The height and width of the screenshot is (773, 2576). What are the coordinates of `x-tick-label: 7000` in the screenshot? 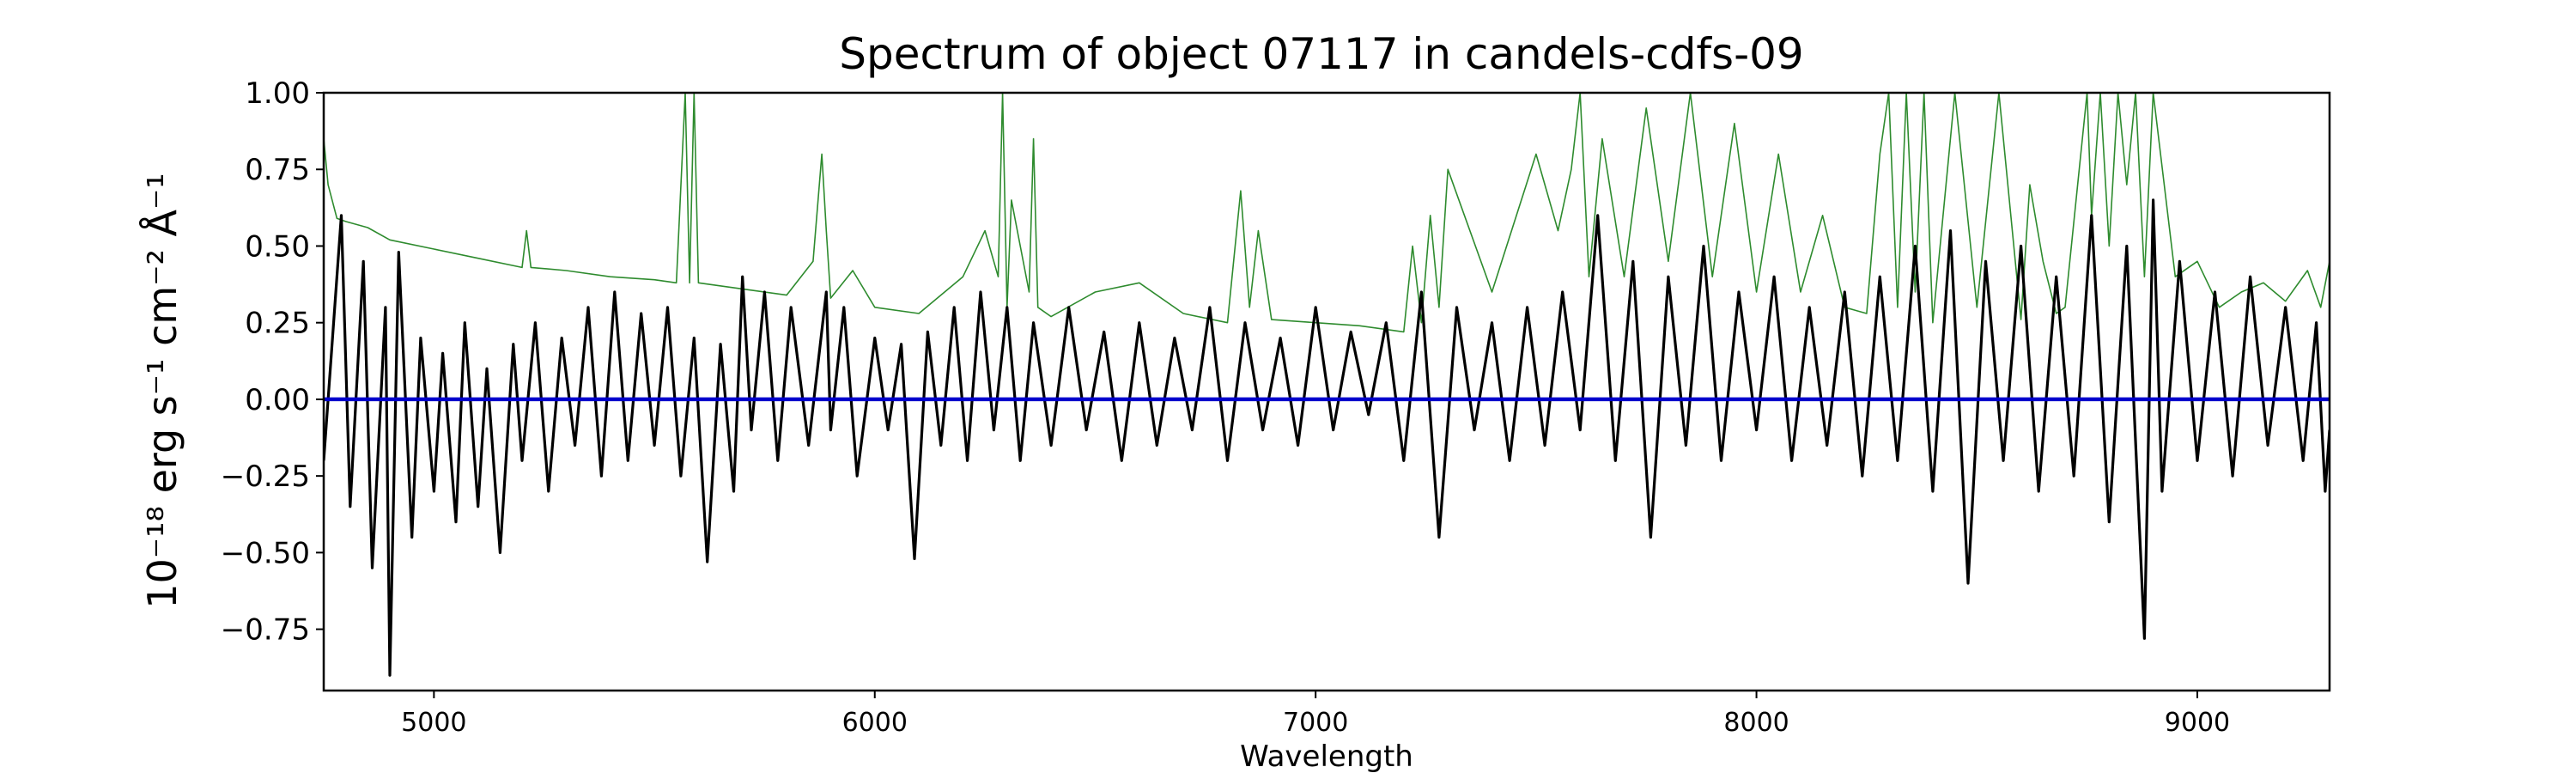 It's located at (1316, 723).